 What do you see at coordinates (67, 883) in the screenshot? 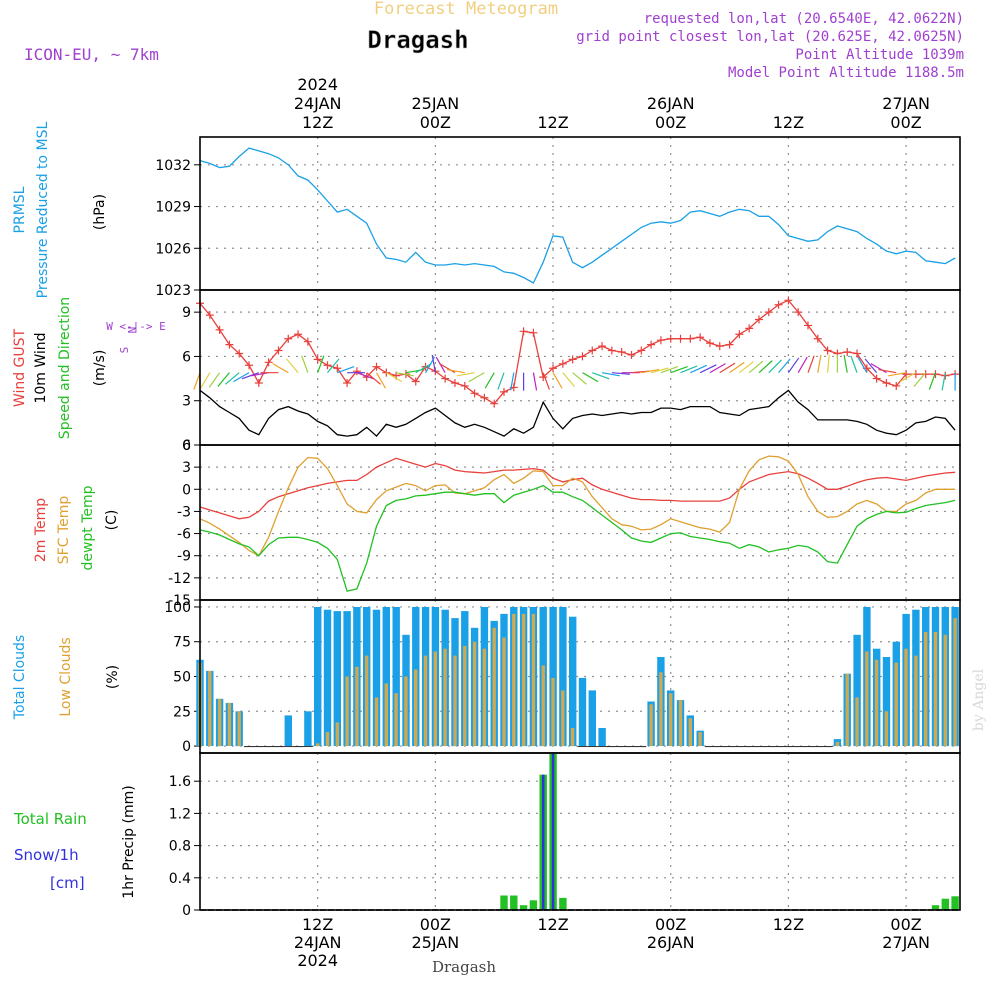
I see `snow-unit: [cm]` at bounding box center [67, 883].